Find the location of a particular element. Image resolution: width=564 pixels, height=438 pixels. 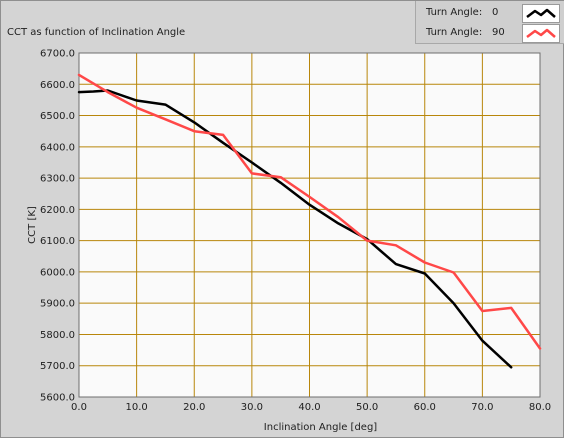

x-tick-label: 10.0 is located at coordinates (136, 407).